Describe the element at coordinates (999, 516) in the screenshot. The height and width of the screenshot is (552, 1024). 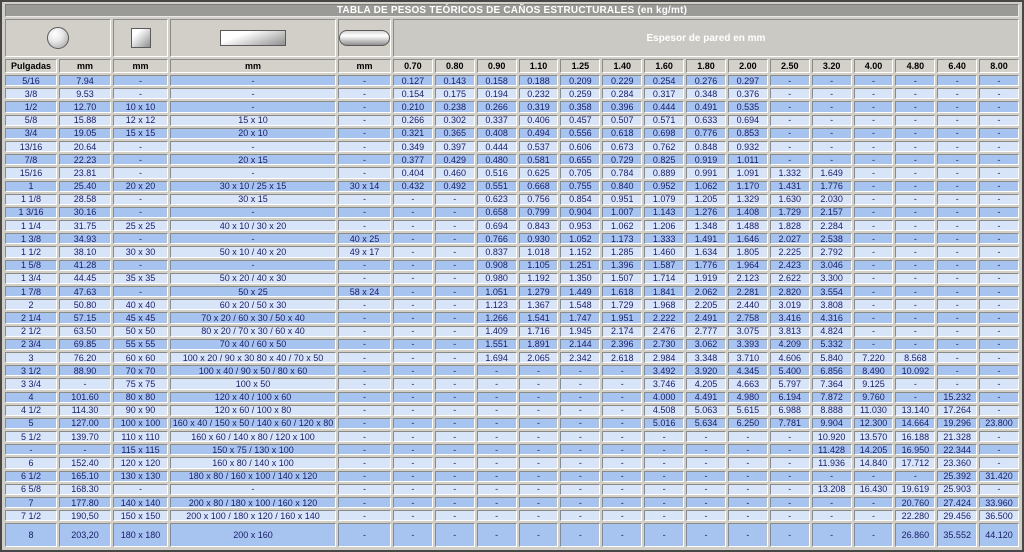
I see `weight-cell: 36.500` at that location.